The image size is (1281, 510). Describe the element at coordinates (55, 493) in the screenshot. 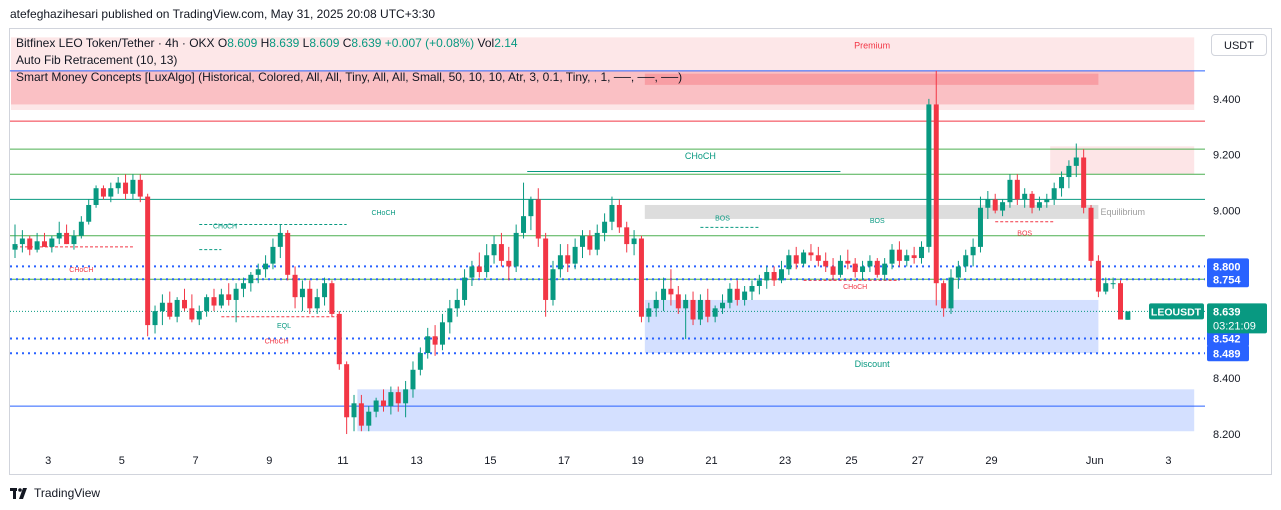

I see `tradingview-brand: TradingView` at that location.